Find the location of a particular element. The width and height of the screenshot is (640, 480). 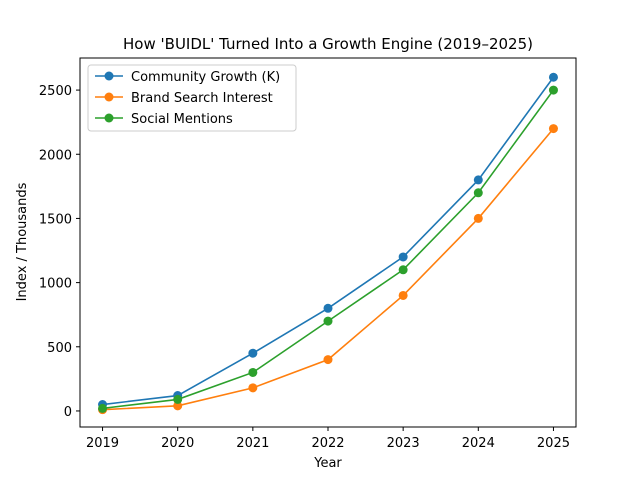

legend-box is located at coordinates (192, 98).